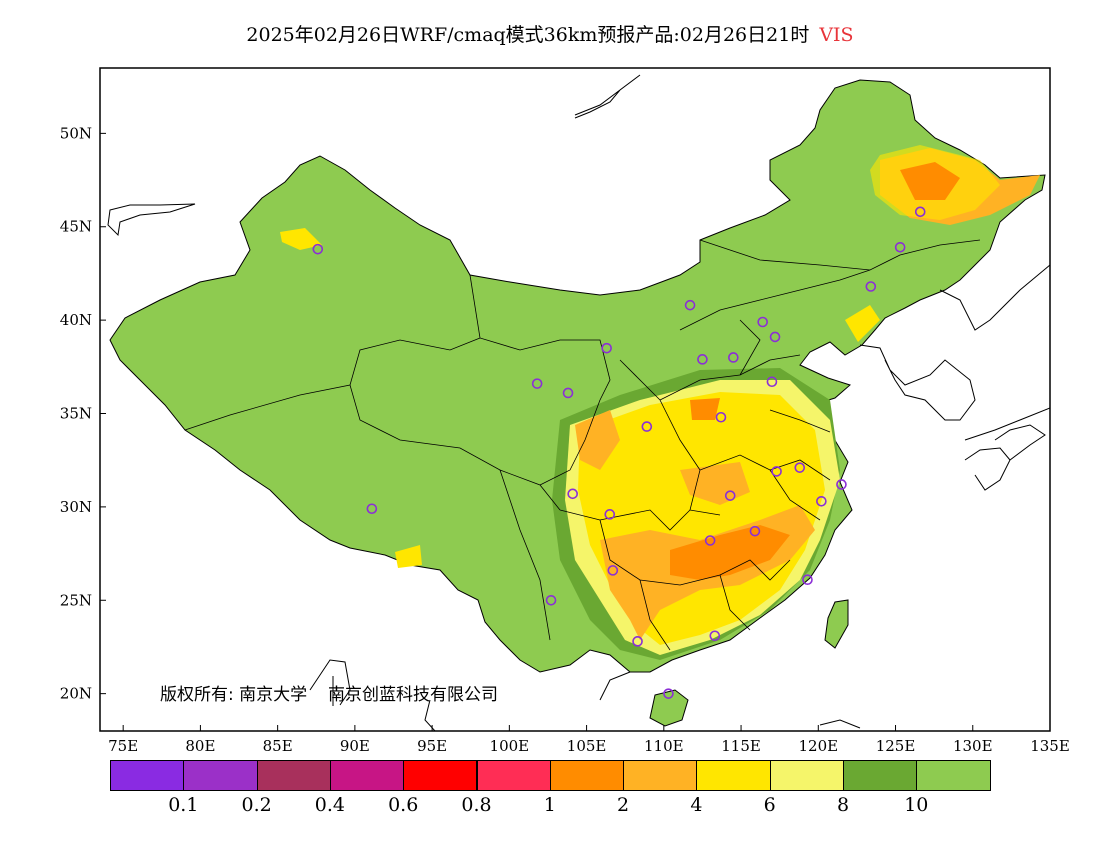  Describe the element at coordinates (510, 746) in the screenshot. I see `lon-tick-label: 100E` at that location.